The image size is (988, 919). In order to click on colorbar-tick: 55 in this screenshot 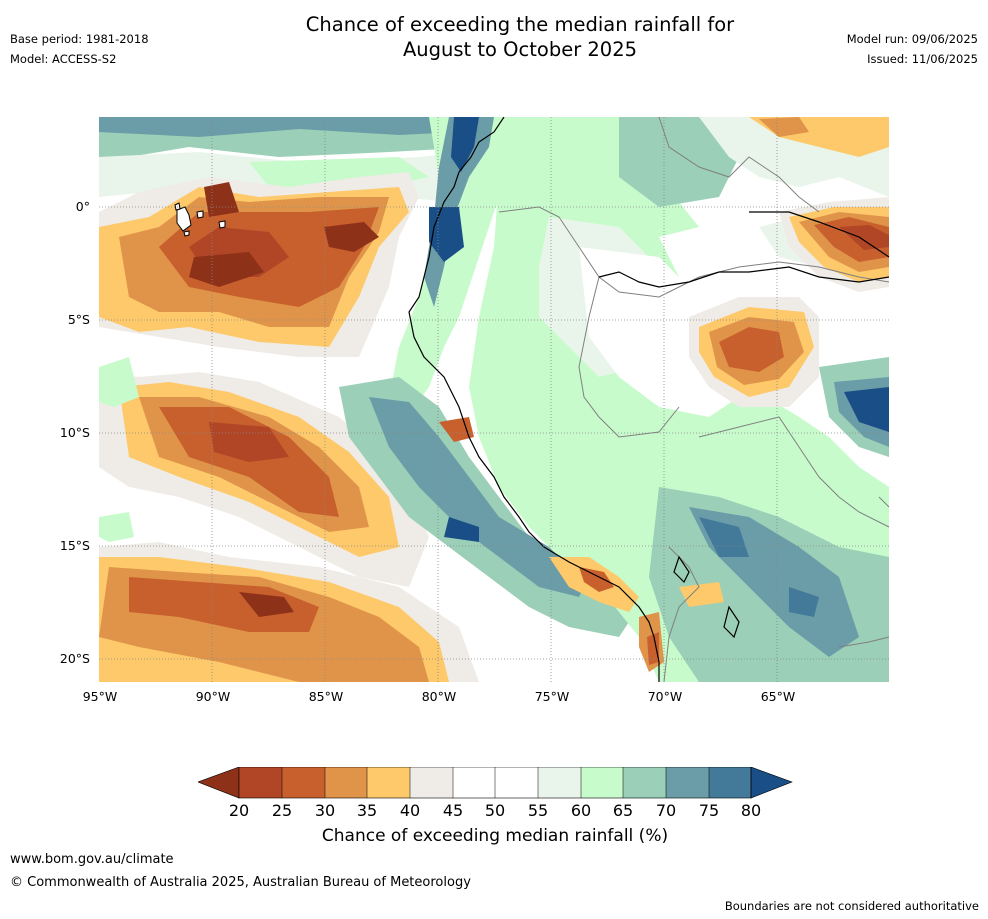, I will do `click(538, 810)`.